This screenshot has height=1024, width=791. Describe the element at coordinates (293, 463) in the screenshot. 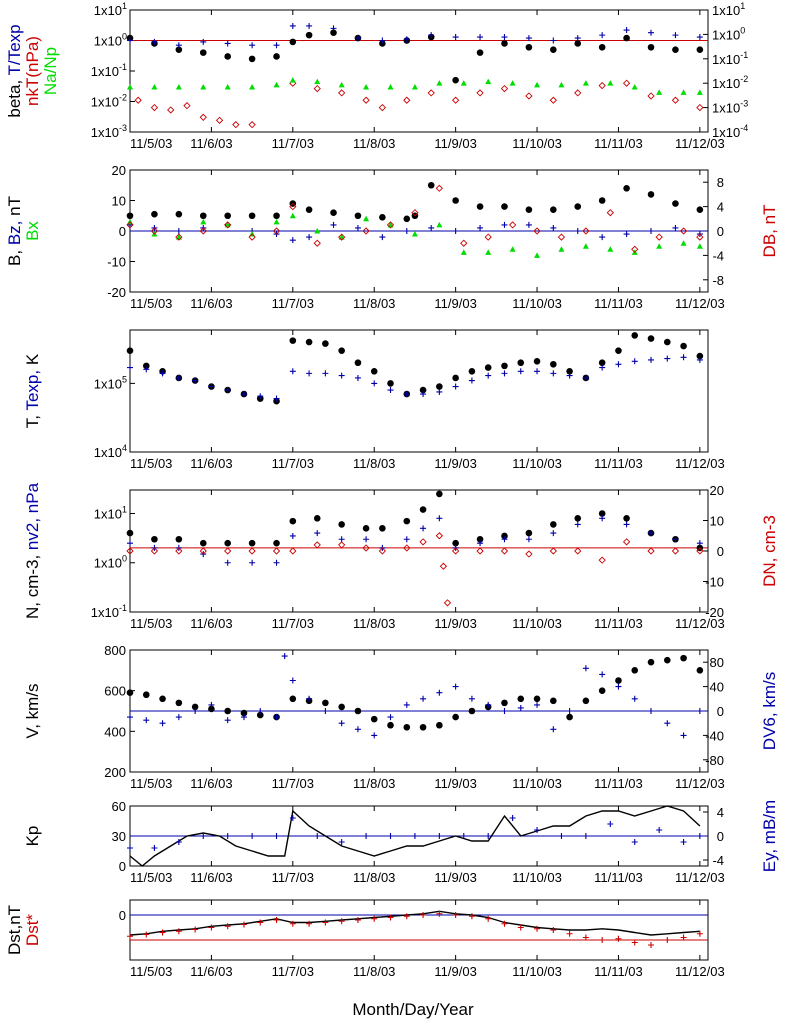

I see `x-tick-label: 11/7/03` at that location.